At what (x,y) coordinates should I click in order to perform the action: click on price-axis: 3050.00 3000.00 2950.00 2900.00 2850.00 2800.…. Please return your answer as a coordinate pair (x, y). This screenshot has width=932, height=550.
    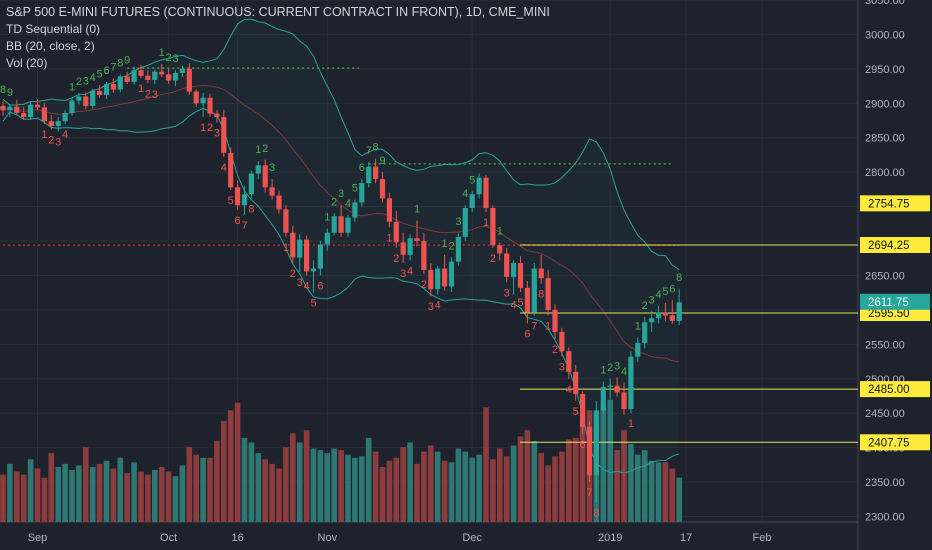
    Looking at the image, I should click on (895, 261).